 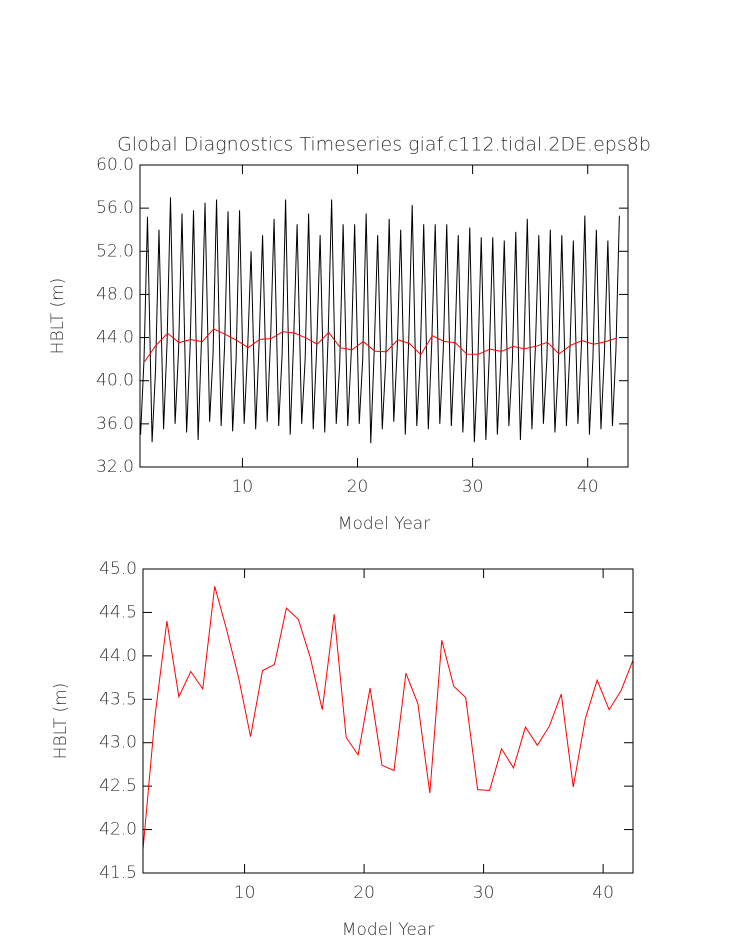 What do you see at coordinates (118, 830) in the screenshot?
I see `y-tick-label: 42.0` at bounding box center [118, 830].